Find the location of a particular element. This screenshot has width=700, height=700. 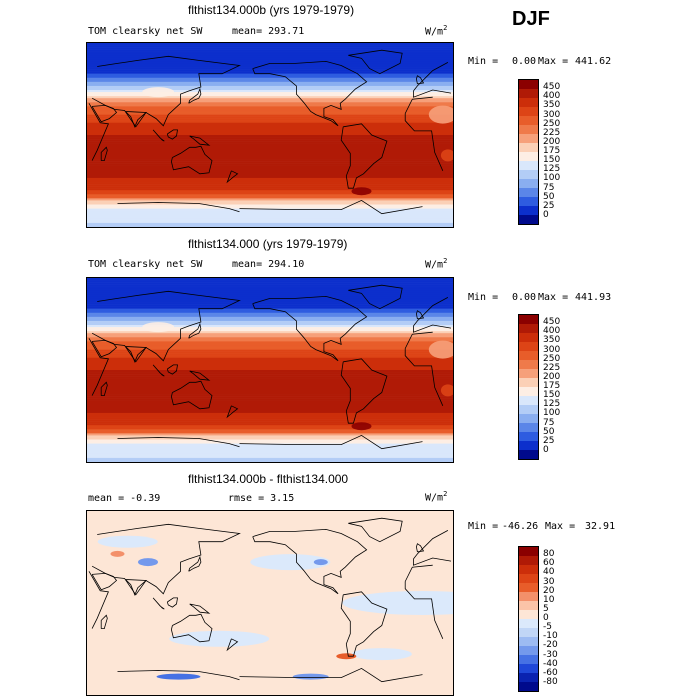

panel2-colorbar-tick-label: 150 is located at coordinates (552, 395).